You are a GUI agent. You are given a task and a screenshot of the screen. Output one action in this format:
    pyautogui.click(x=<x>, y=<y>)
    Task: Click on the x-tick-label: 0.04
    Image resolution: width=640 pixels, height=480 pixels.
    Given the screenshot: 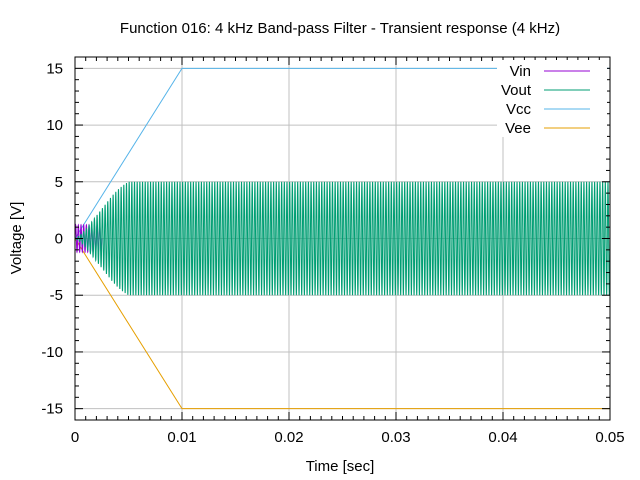 What is the action you would take?
    pyautogui.click(x=502, y=437)
    